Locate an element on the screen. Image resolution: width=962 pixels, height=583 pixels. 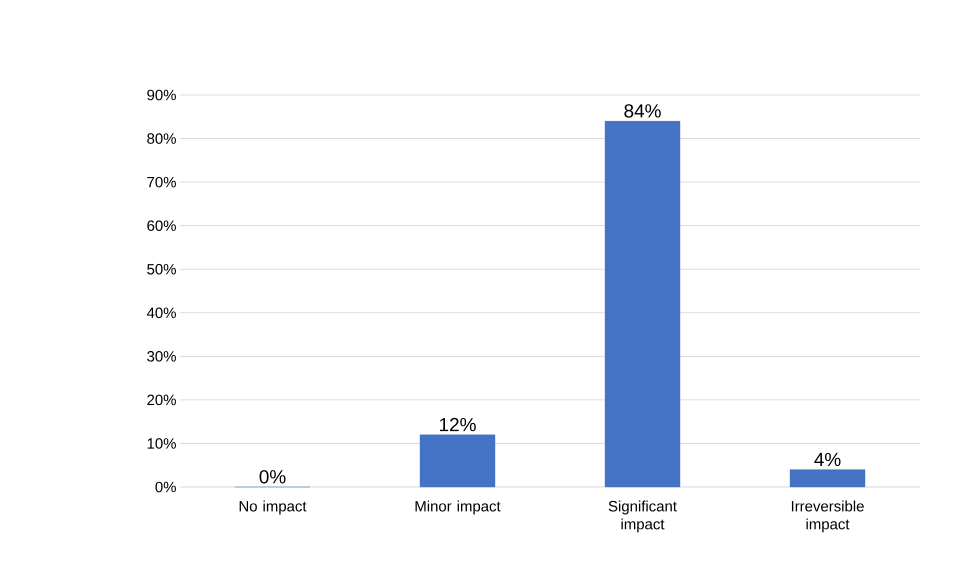
y-tick-label: 60% is located at coordinates (161, 225).